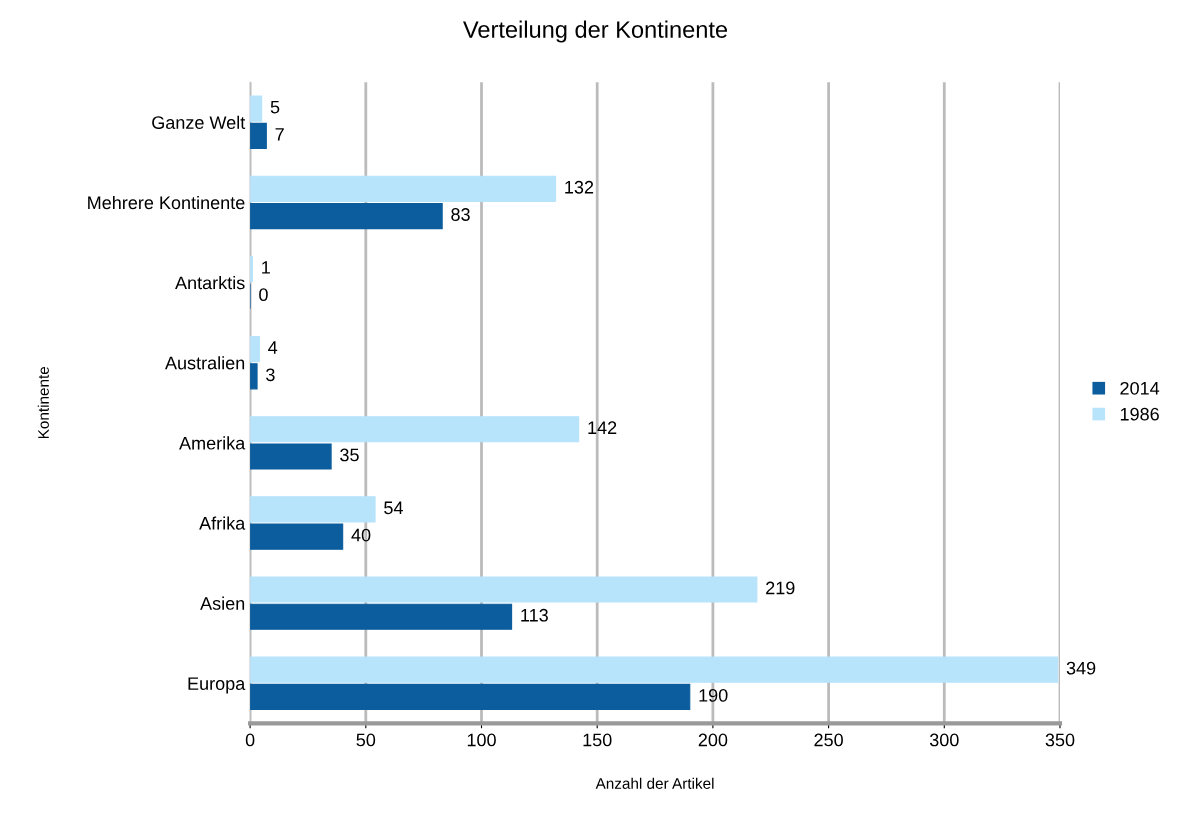  Describe the element at coordinates (205, 363) in the screenshot. I see `y-tick-label: Australien` at that location.